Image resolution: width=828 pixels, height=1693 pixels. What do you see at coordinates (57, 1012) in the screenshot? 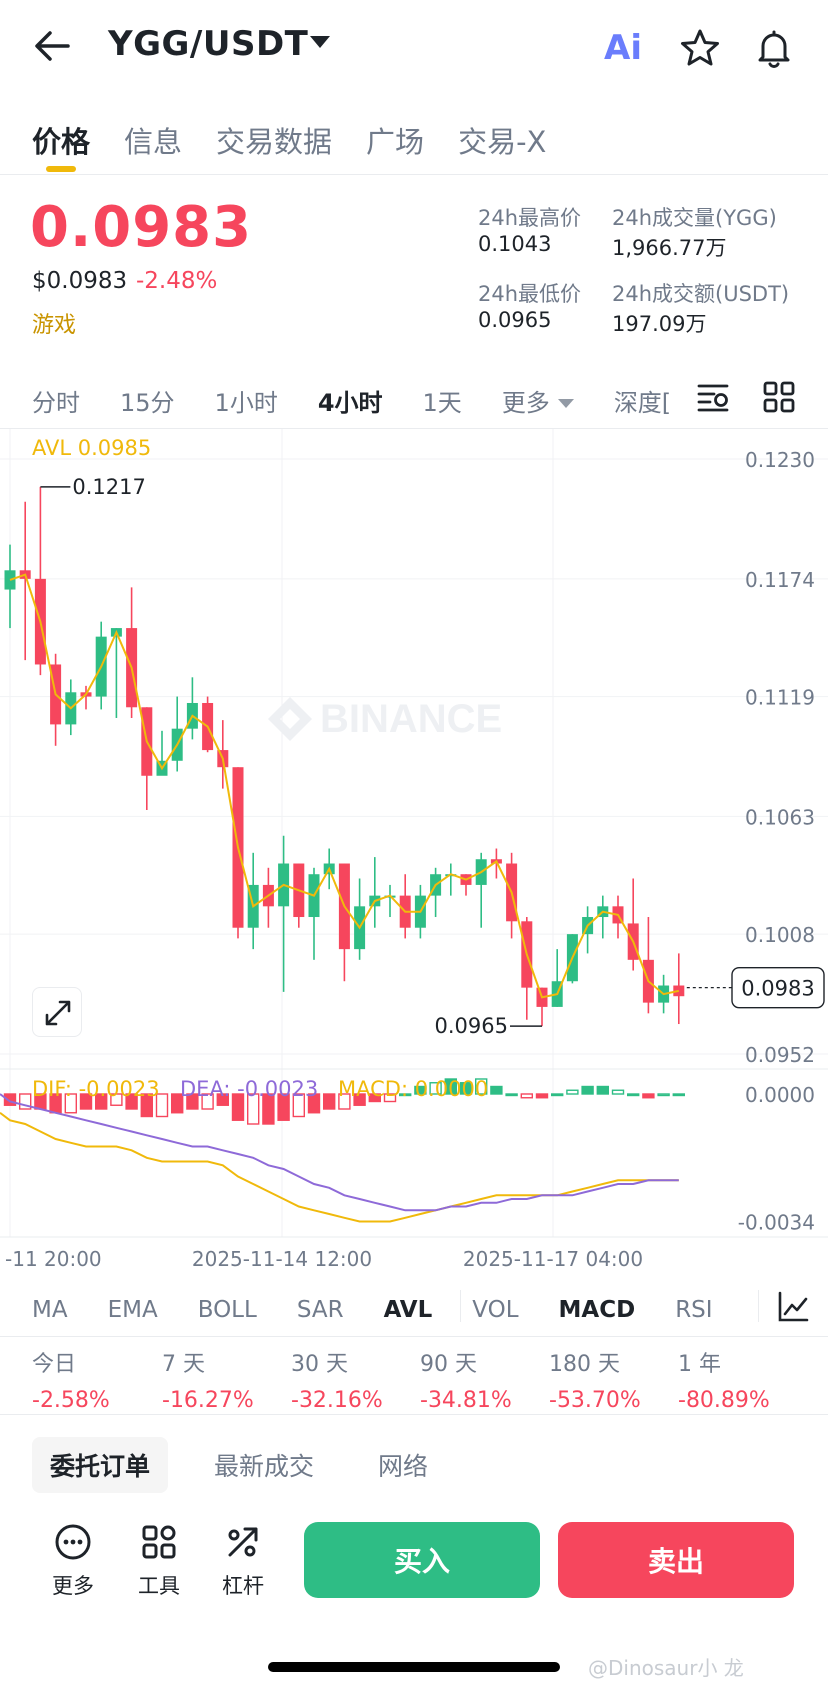
I see `fullscreen-expand-button` at bounding box center [57, 1012].